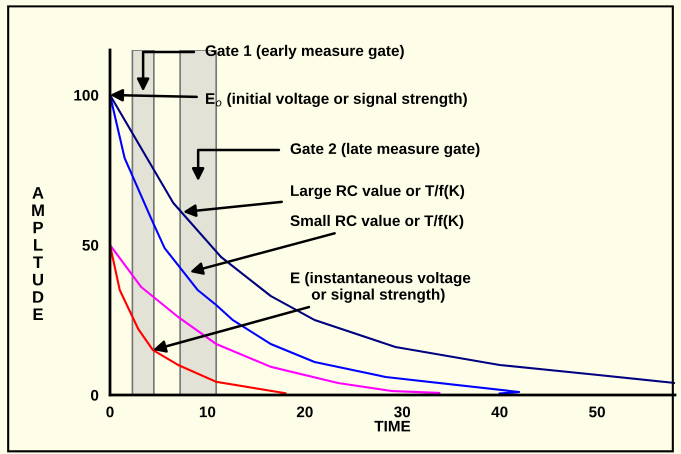  I want to click on annotation: E$_{o}$ (initial voltage or signal strength), so click(336, 100).